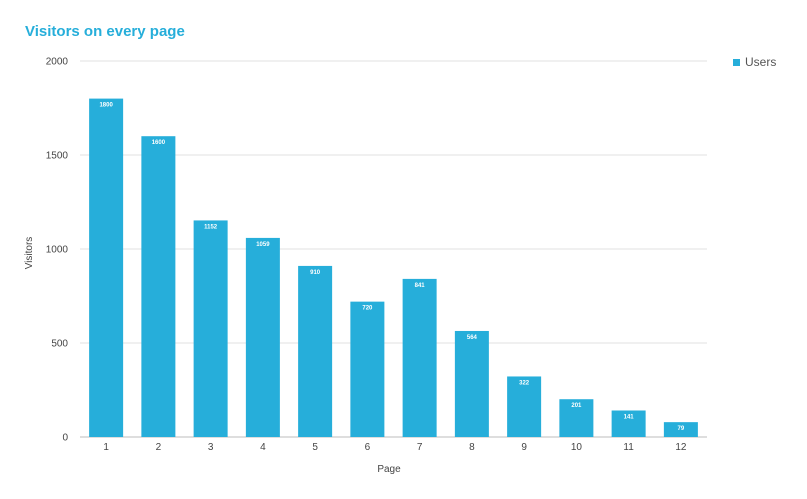 The image size is (807, 499). Describe the element at coordinates (159, 143) in the screenshot. I see `data-label: 1600` at that location.